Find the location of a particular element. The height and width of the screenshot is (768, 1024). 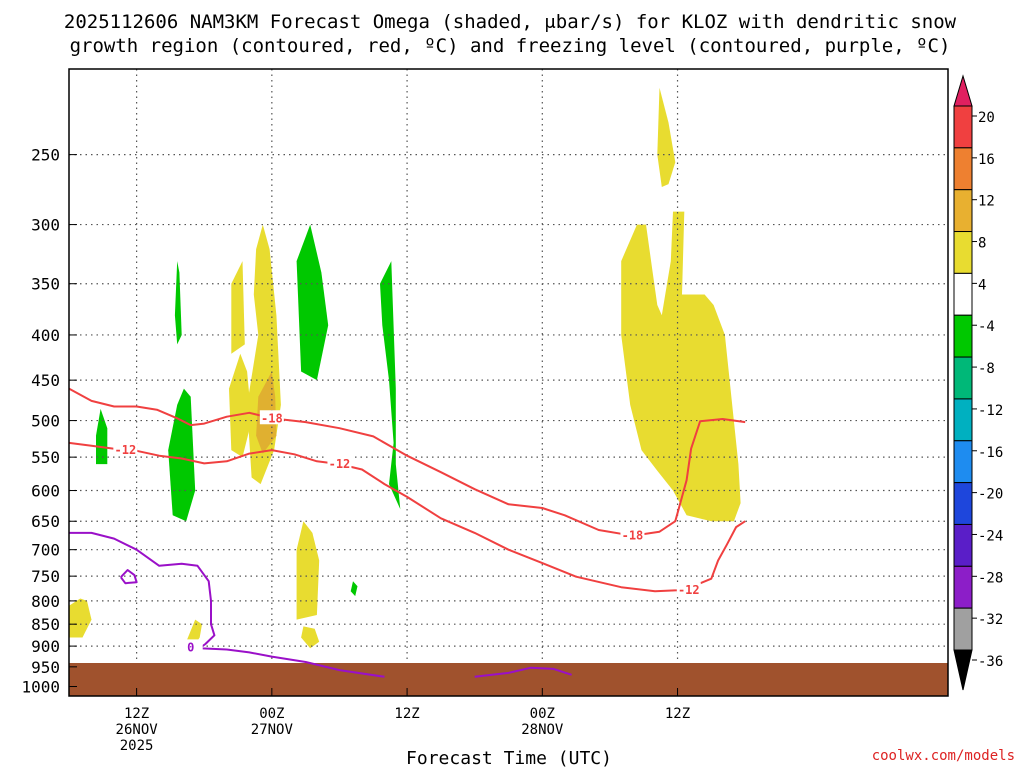

pressure-label: 750 is located at coordinates (45, 576).